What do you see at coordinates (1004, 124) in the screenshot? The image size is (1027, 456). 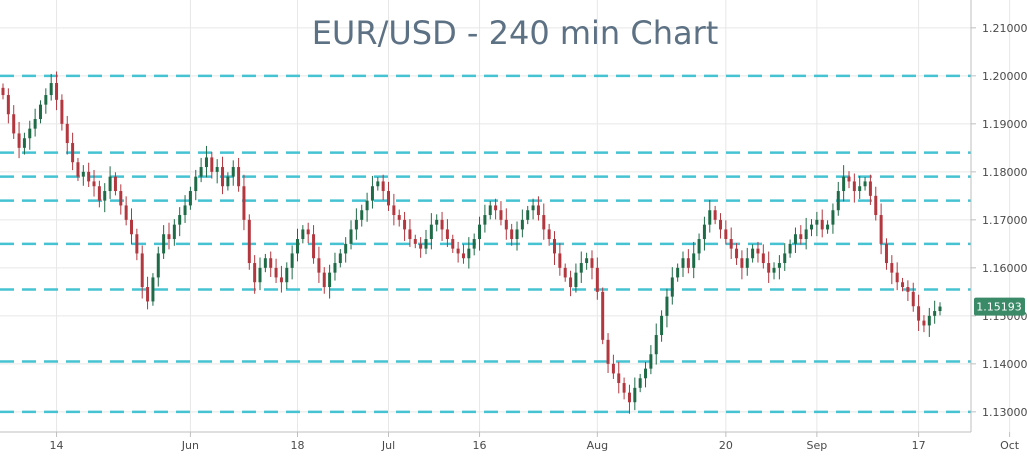 I see `y-tick-label: 1.19000` at bounding box center [1004, 124].